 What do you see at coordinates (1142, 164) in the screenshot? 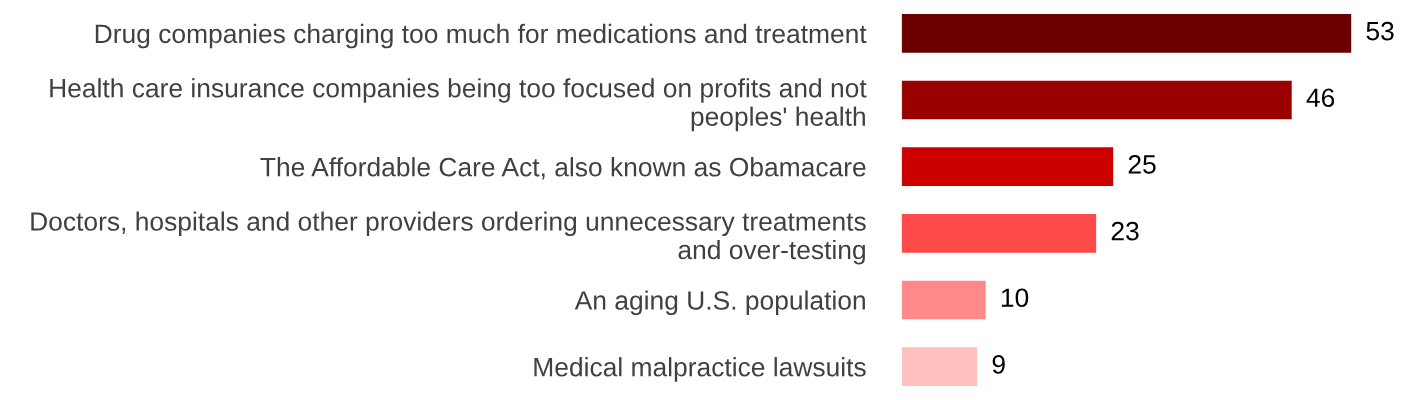
I see `data-label: 25` at bounding box center [1142, 164].